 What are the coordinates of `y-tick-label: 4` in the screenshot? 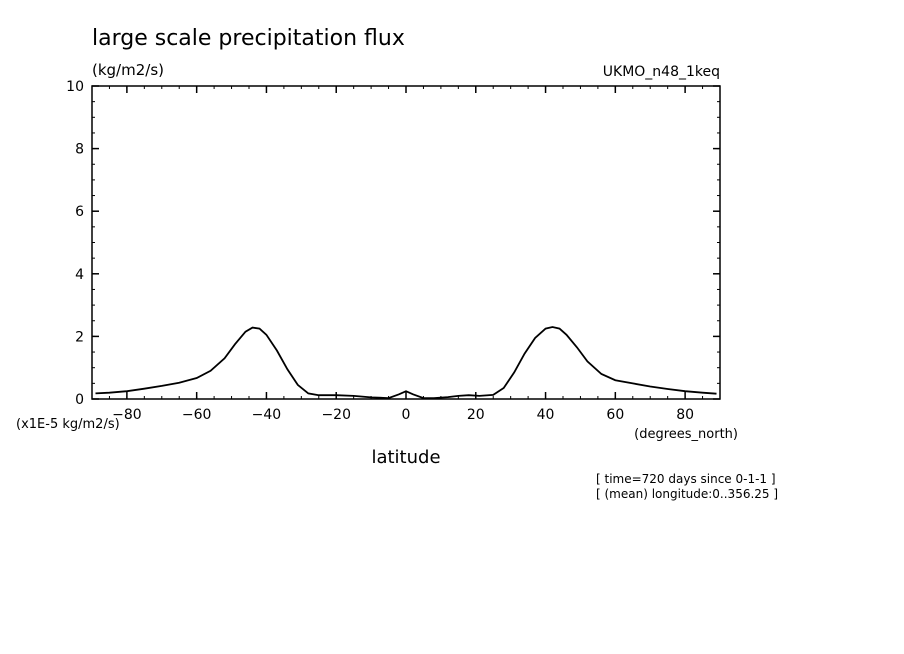 It's located at (79, 275).